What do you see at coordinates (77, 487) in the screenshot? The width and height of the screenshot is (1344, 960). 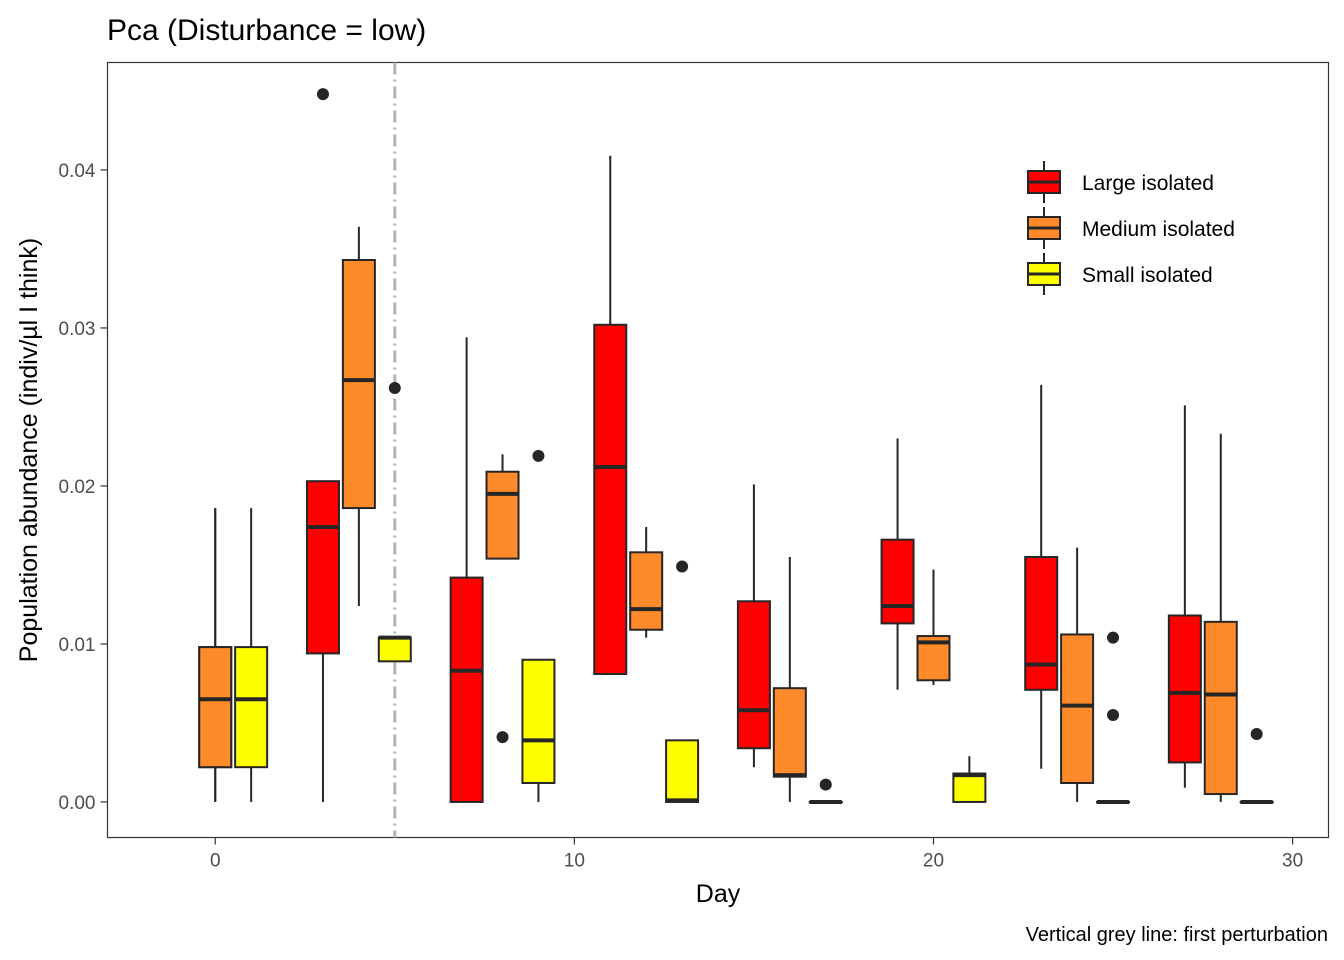 I see `y-tick-label: 0.02` at bounding box center [77, 487].